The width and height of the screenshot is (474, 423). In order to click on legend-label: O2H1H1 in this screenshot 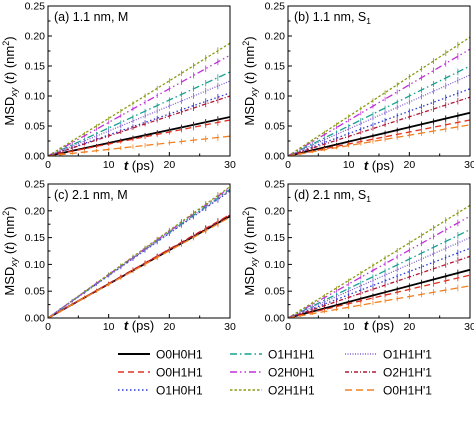, I will do `click(291, 391)`.